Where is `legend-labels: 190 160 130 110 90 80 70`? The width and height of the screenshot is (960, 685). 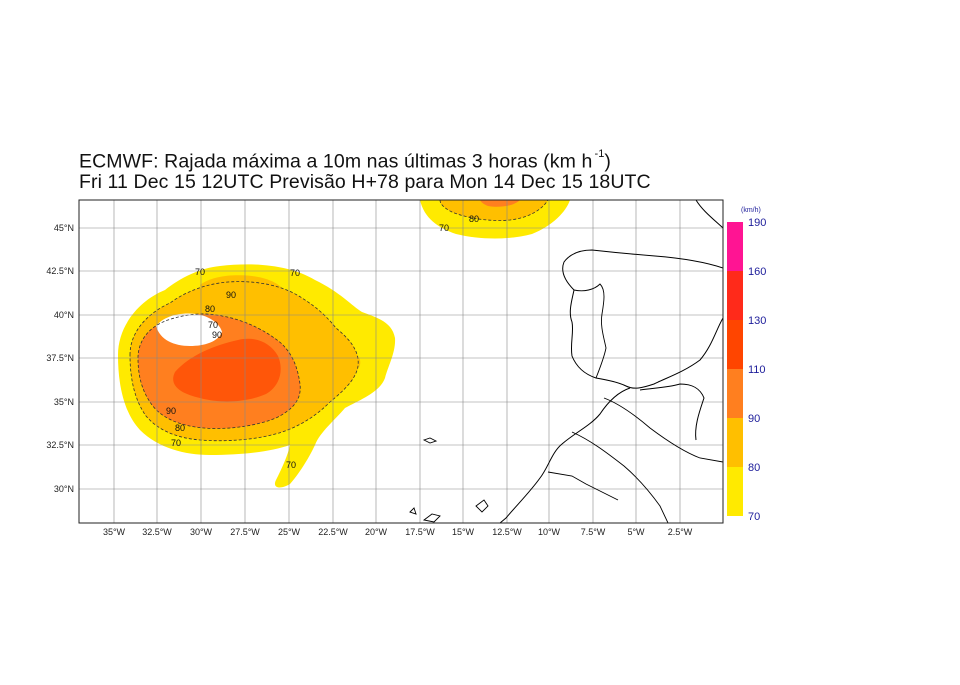
legend-labels: 190 160 130 110 90 80 70 is located at coordinates (757, 370).